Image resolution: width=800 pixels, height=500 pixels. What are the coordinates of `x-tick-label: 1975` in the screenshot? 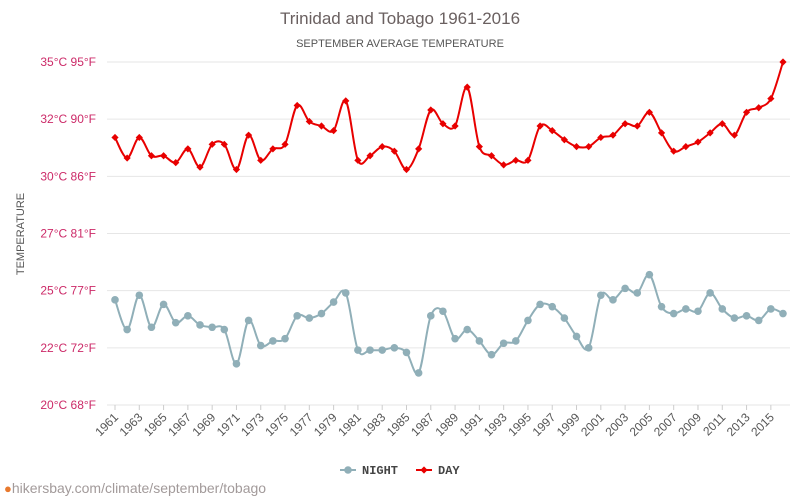 It's located at (276, 424).